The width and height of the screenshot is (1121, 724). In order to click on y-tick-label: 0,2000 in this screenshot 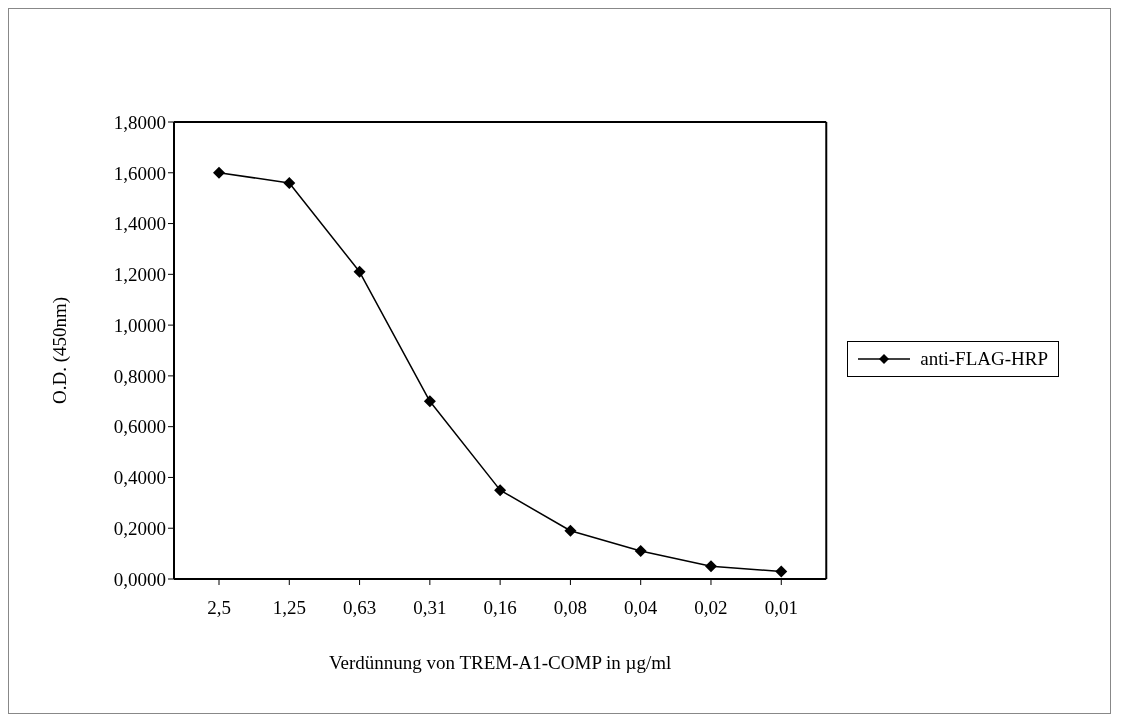, I will do `click(139, 528)`.